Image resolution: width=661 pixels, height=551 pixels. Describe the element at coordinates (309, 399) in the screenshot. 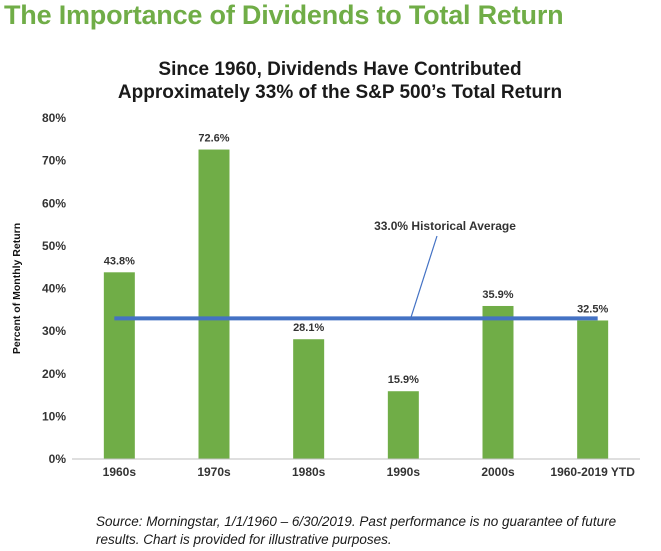

I see `bar-1980s` at that location.